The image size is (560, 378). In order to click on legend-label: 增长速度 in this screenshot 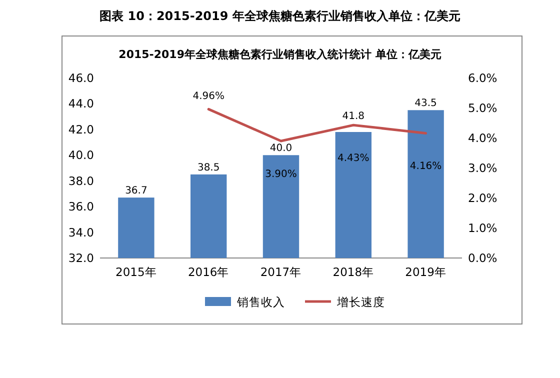, I will do `click(360, 302)`.